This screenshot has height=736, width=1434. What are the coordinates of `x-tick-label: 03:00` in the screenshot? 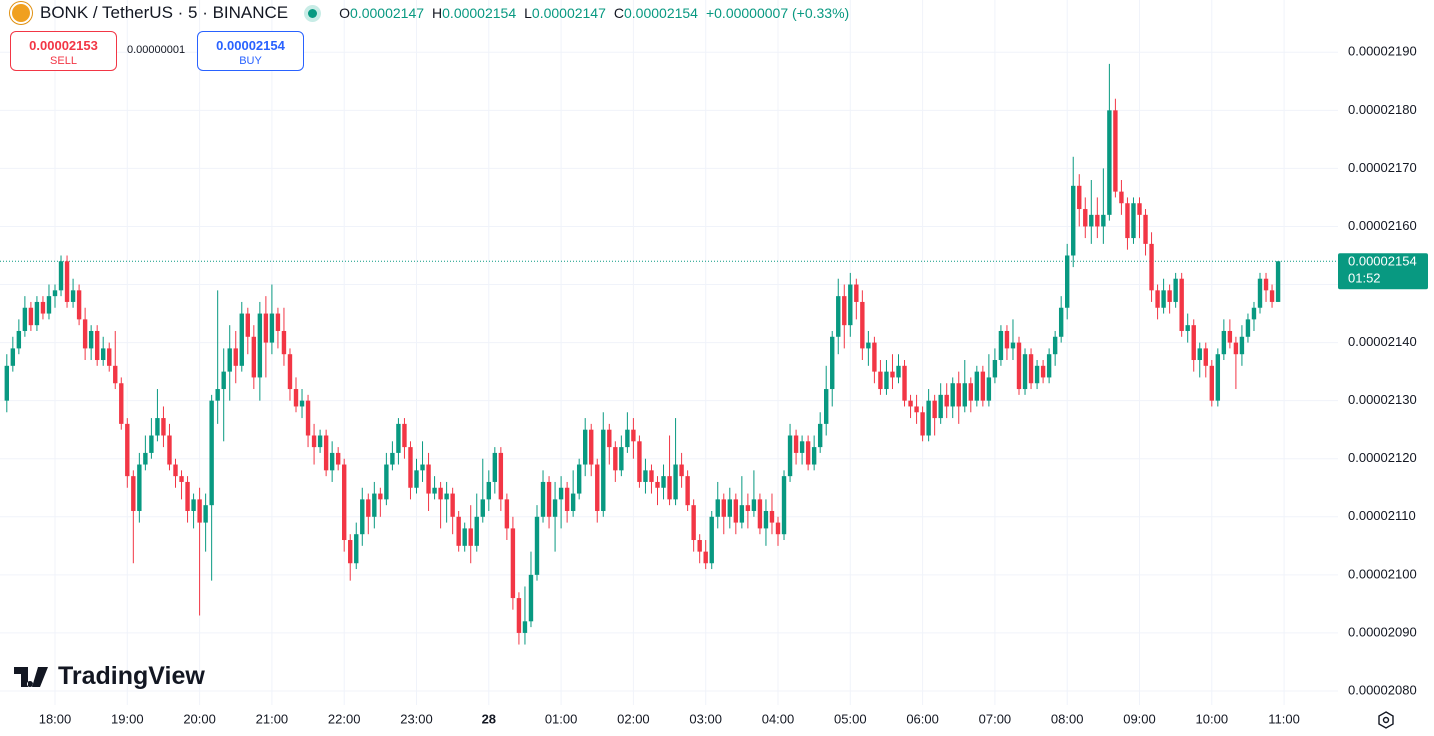 It's located at (705, 718).